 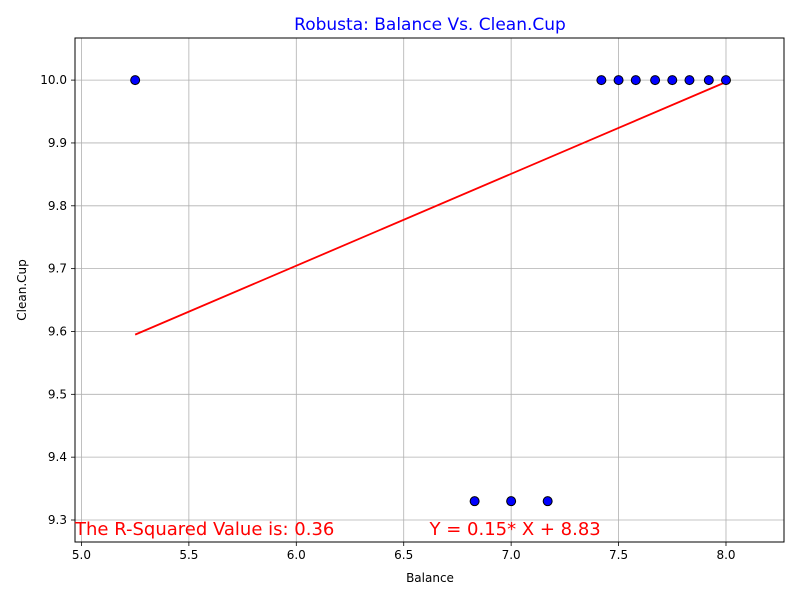 I want to click on y-tick-label: 9.6, so click(x=57, y=331).